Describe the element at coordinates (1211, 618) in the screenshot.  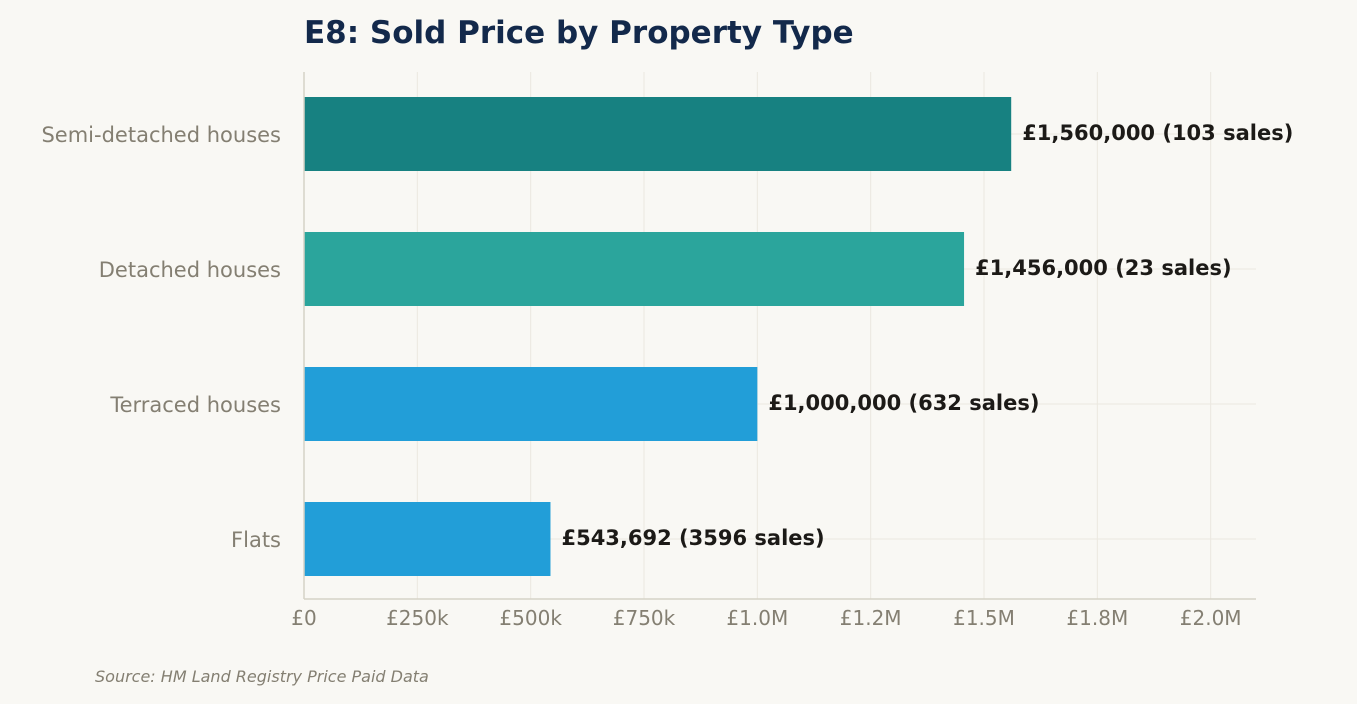
I see `x-tick-label: £2.0M` at that location.